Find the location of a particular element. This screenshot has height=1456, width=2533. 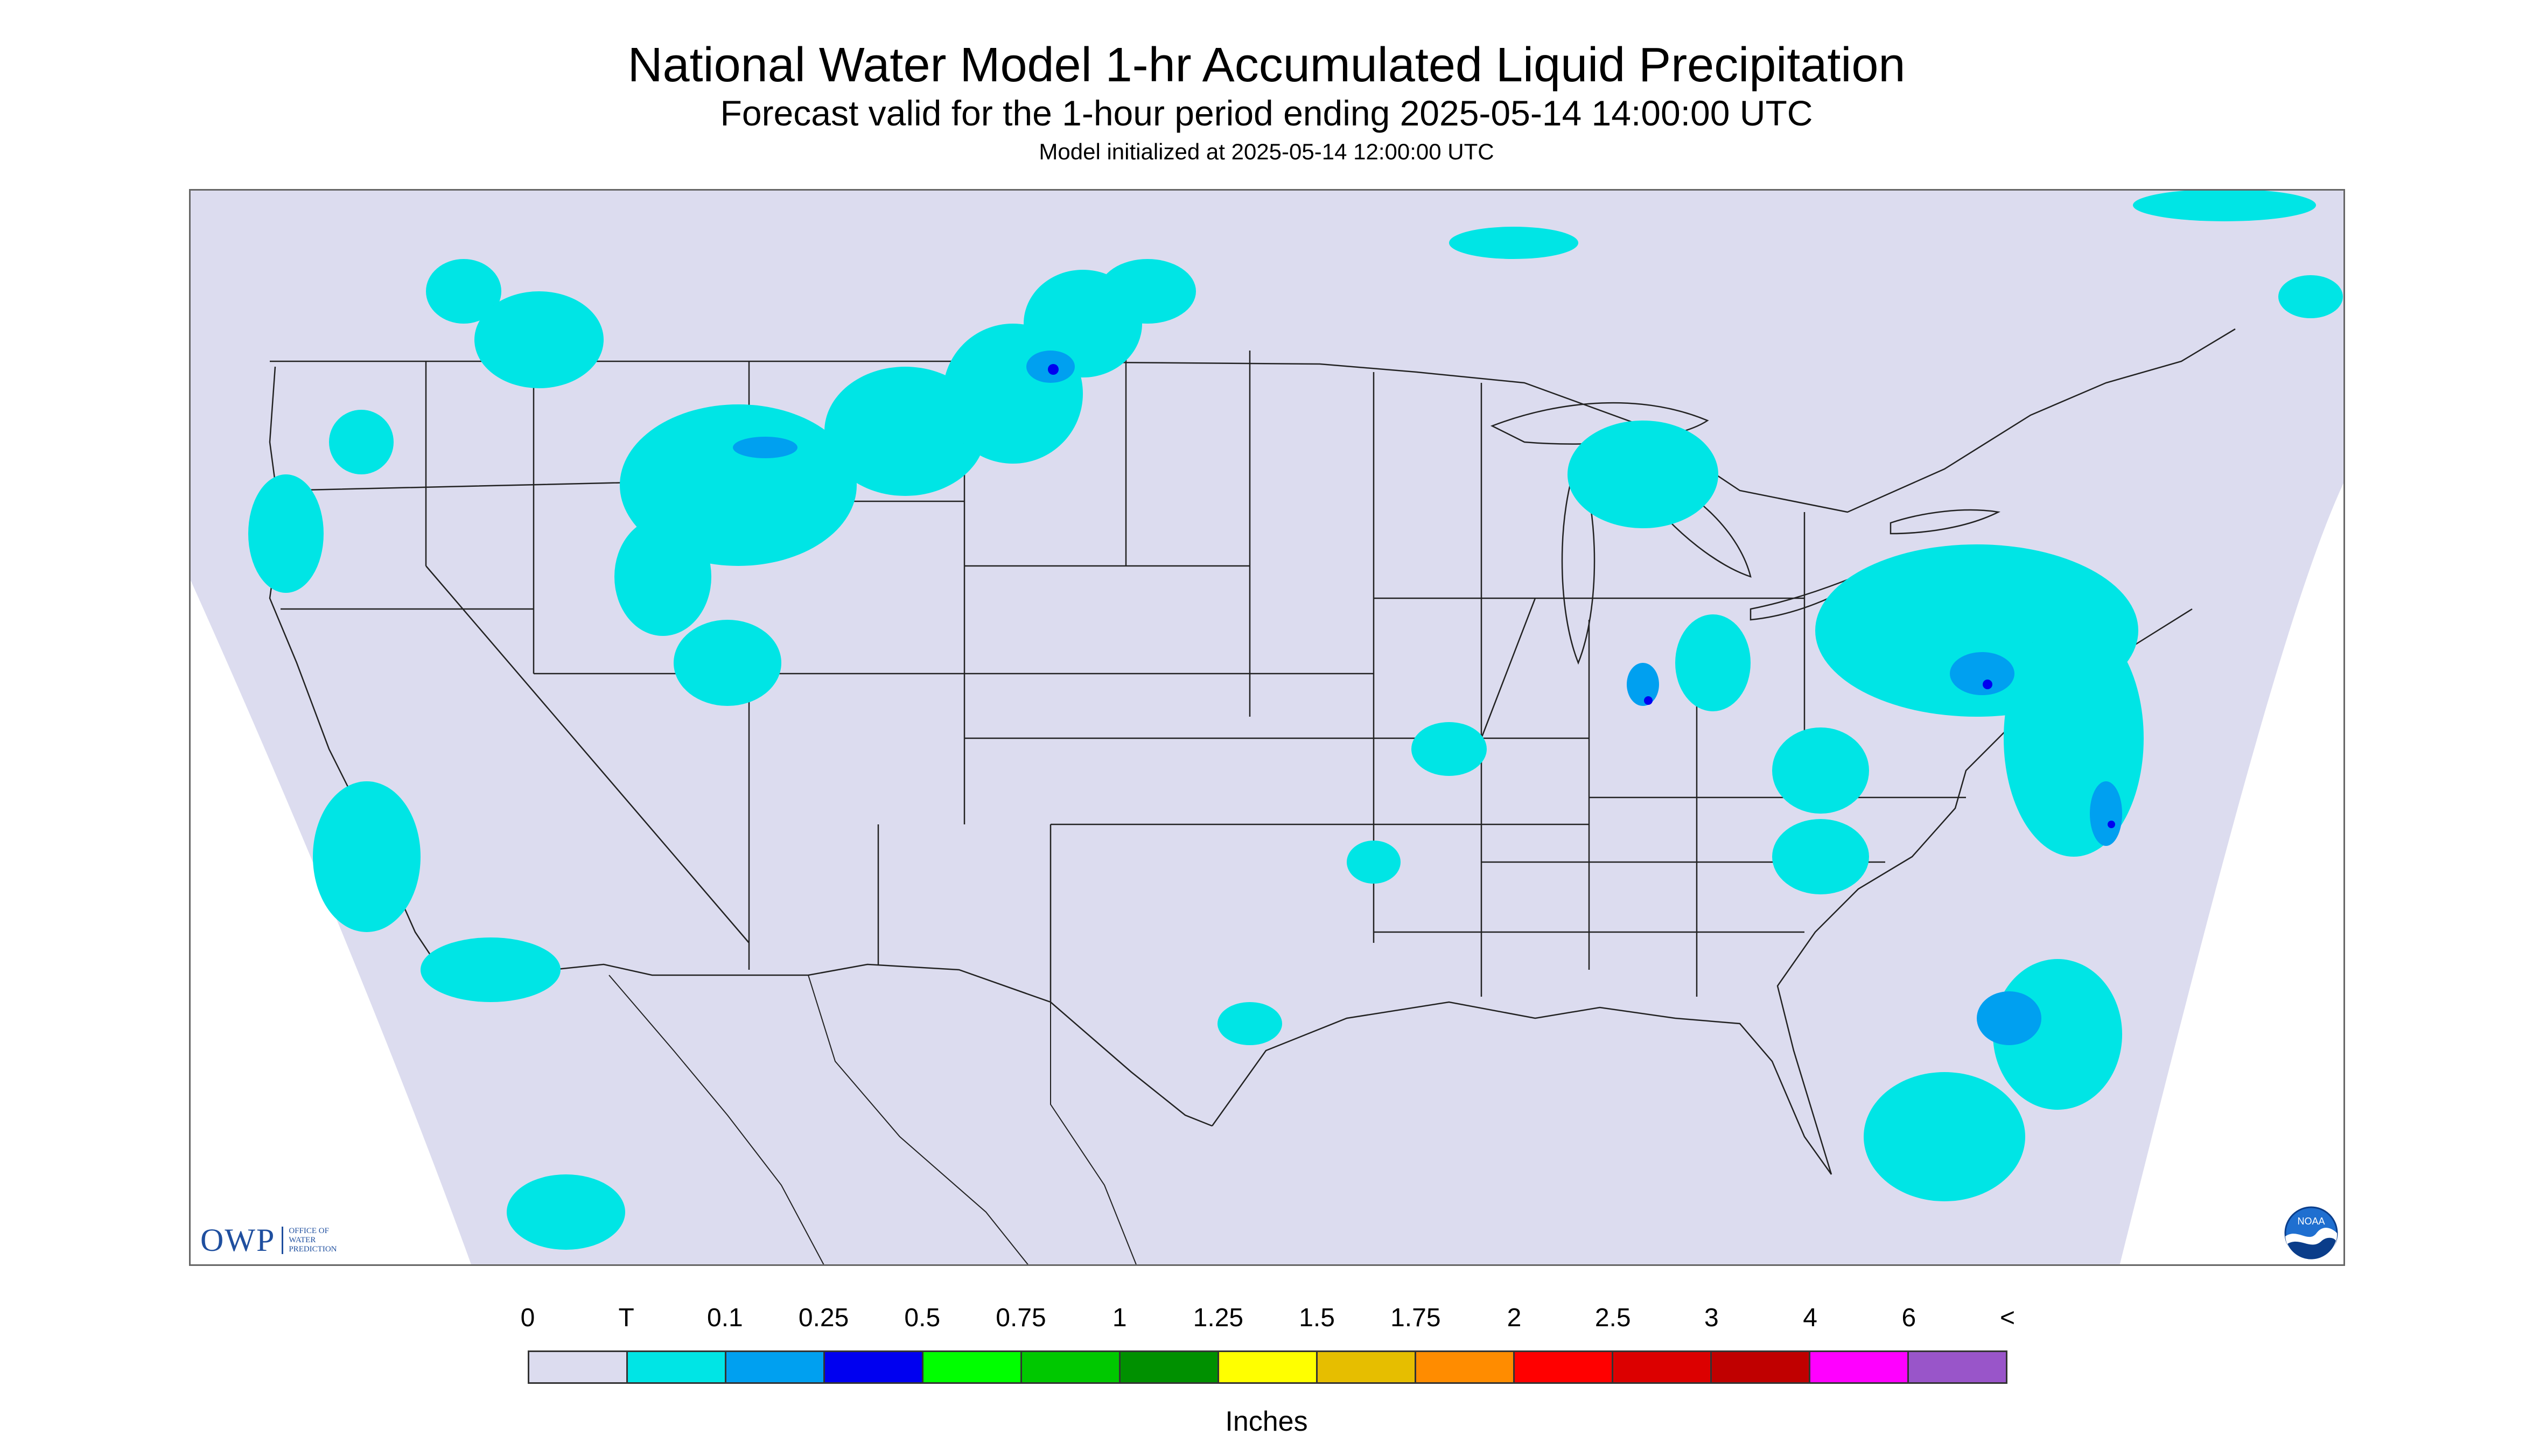

legend-tick-label: 1.25 is located at coordinates (1218, 1318).